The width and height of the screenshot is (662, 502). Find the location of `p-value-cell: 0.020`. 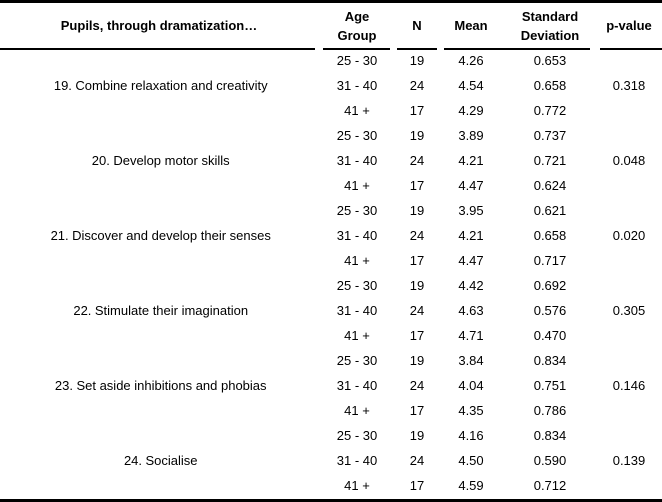

p-value-cell: 0.020 is located at coordinates (629, 235).